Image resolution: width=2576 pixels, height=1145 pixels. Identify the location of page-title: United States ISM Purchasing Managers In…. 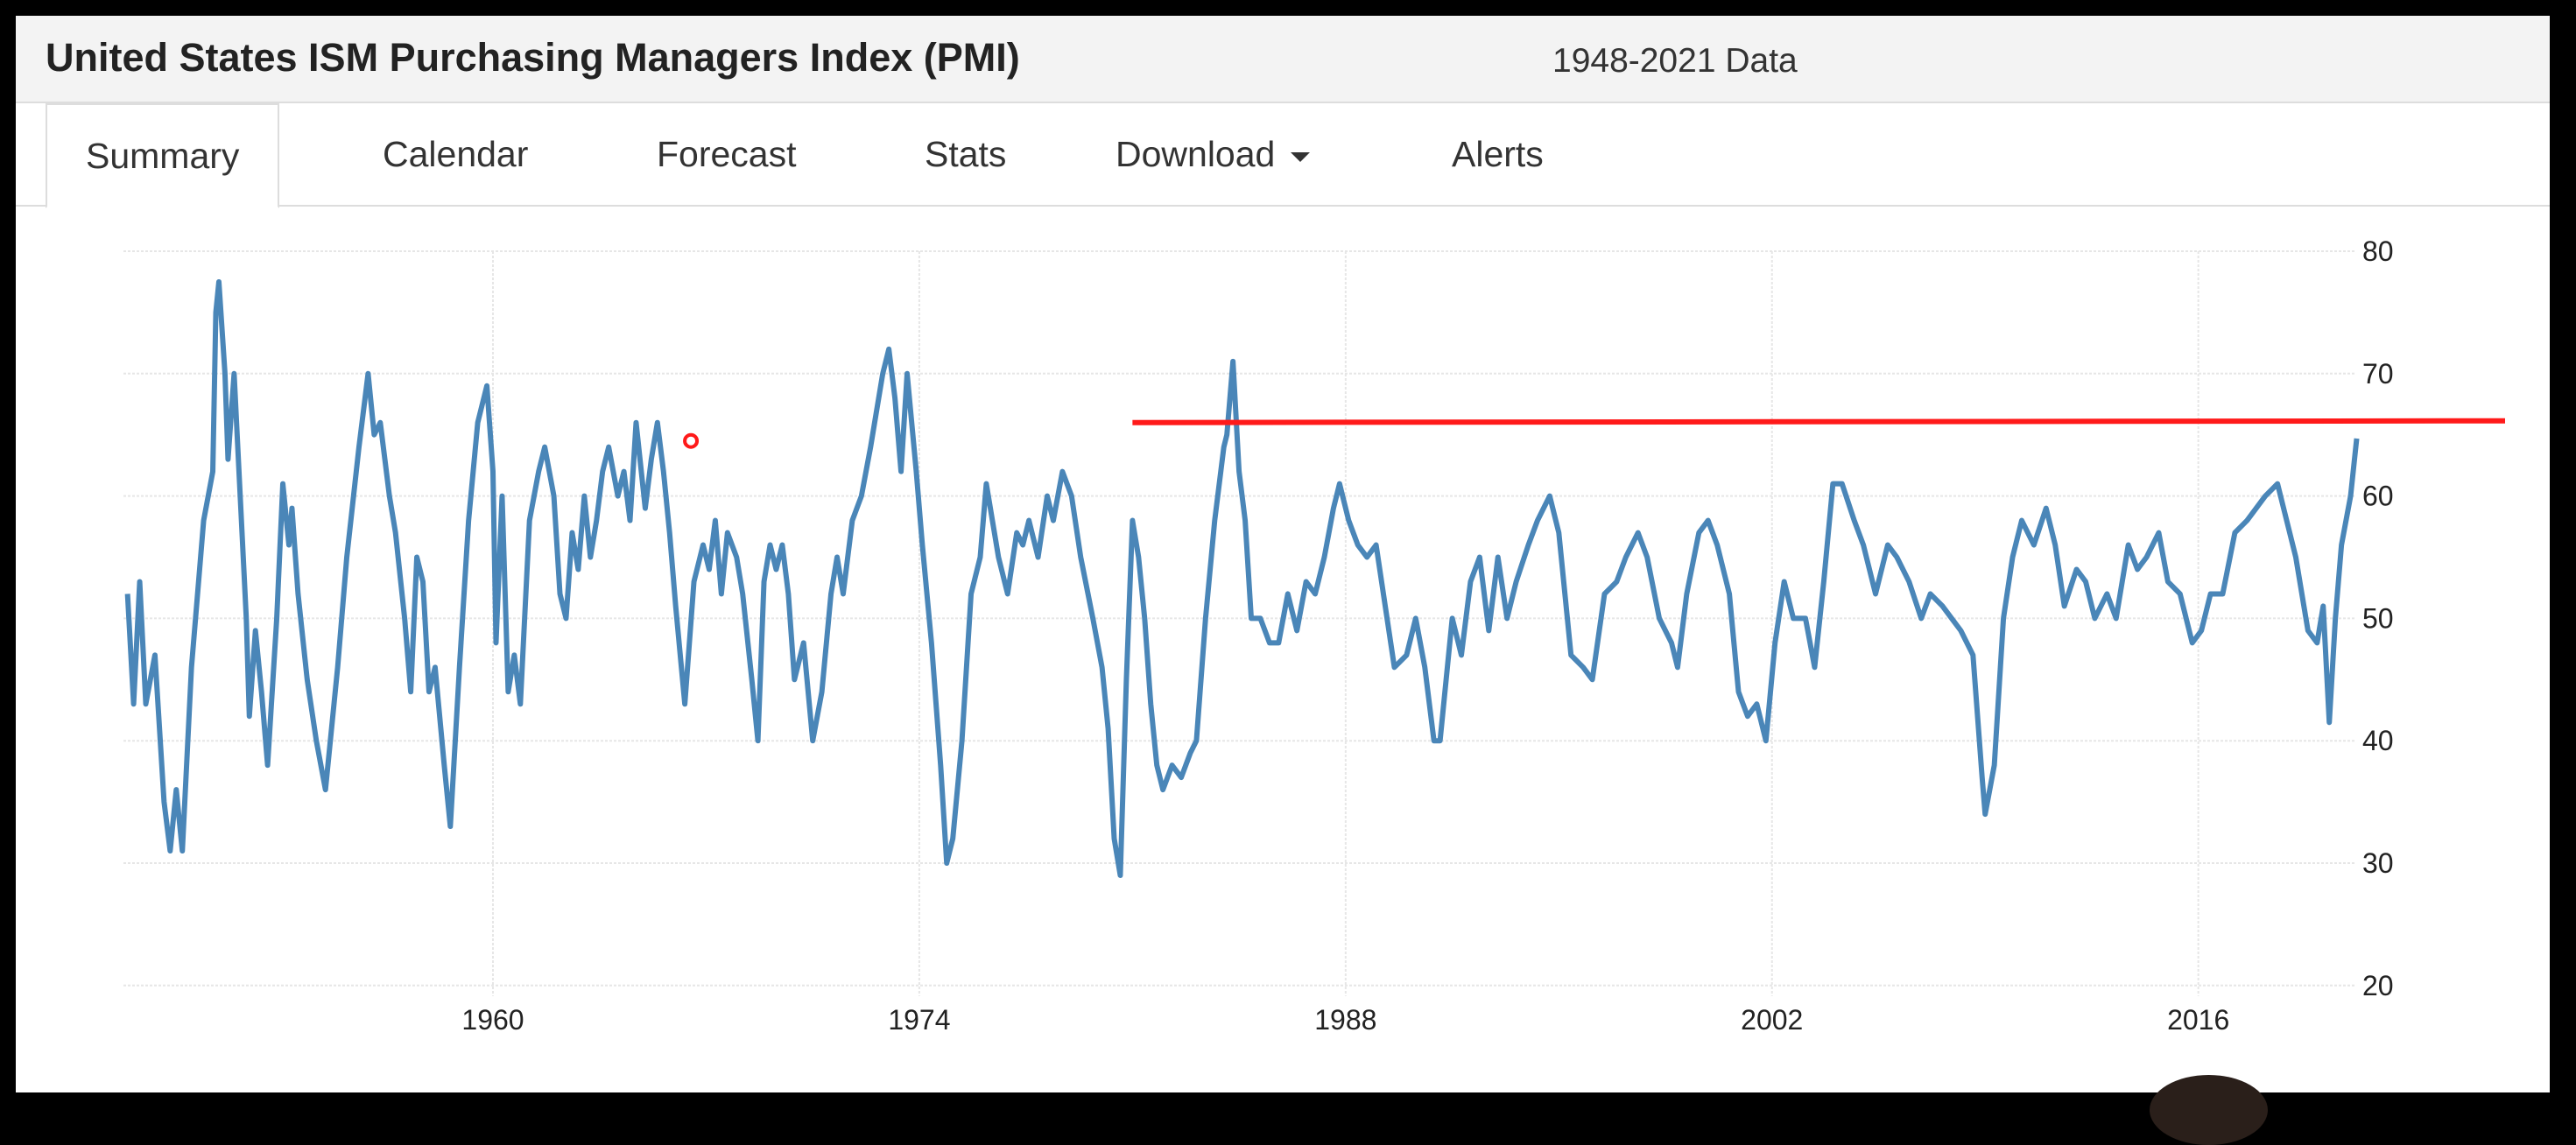
(533, 58).